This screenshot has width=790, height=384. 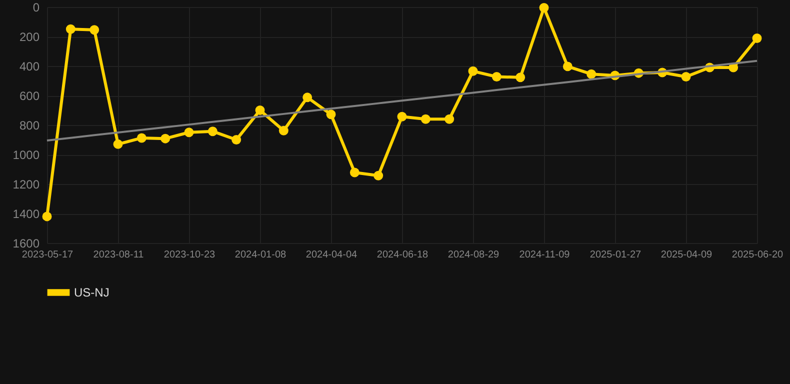 I want to click on y-tick-label: 0, so click(x=36, y=7).